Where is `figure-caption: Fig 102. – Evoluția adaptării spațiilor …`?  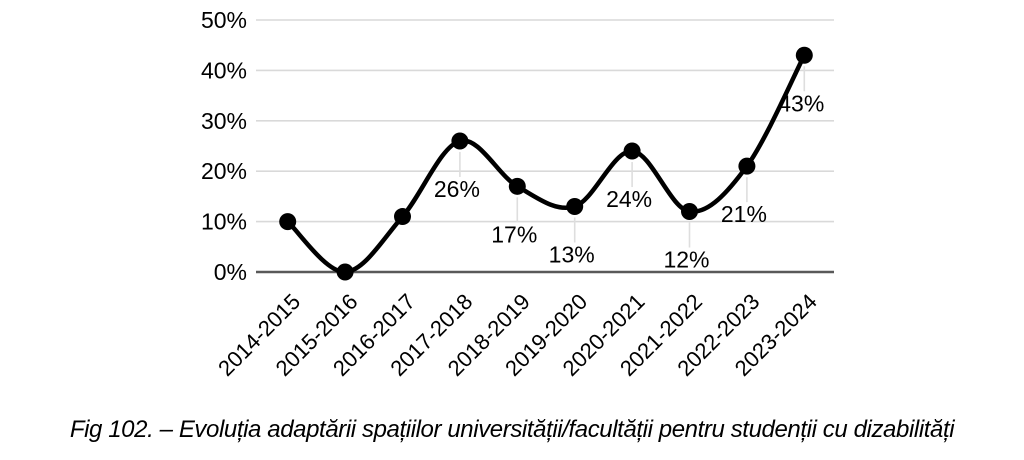 figure-caption: Fig 102. – Evoluția adaptării spațiilor … is located at coordinates (512, 429).